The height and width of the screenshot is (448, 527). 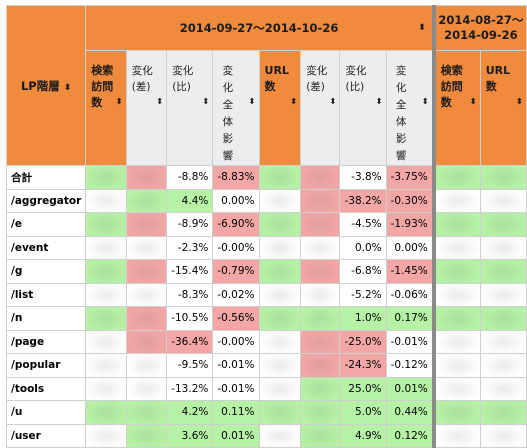 What do you see at coordinates (410, 177) in the screenshot?
I see `url-change-impact-cell: -3.75%` at bounding box center [410, 177].